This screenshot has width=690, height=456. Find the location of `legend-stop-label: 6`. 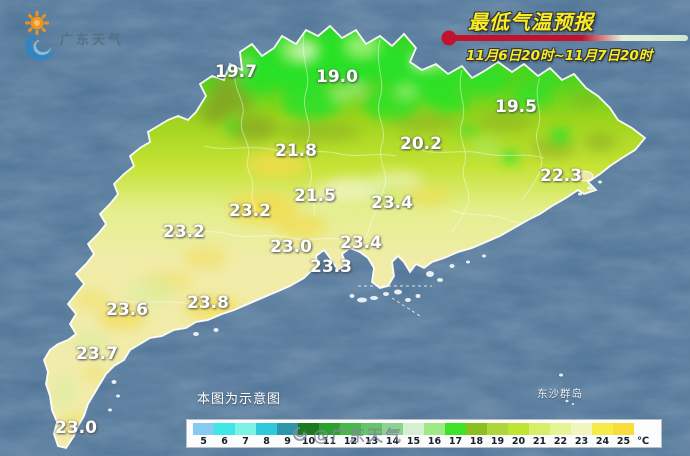

legend-stop-label: 6 is located at coordinates (224, 441).